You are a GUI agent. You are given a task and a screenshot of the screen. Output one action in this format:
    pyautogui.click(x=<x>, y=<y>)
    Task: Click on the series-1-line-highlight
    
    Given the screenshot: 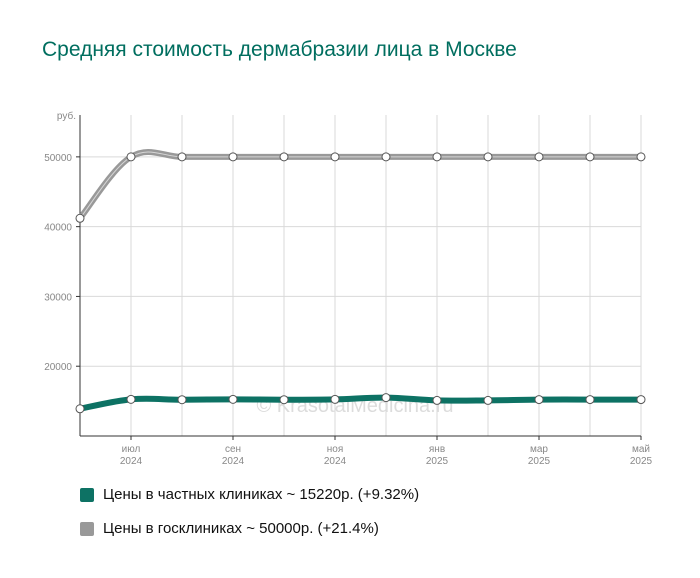 What is the action you would take?
    pyautogui.click(x=360, y=185)
    